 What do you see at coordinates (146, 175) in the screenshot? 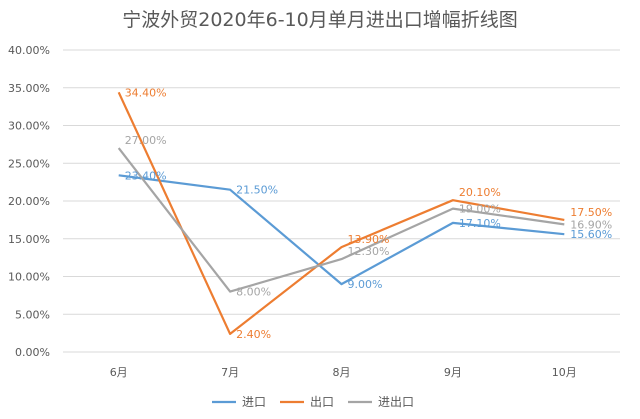
I see `data-label: 23.40%` at bounding box center [146, 175].